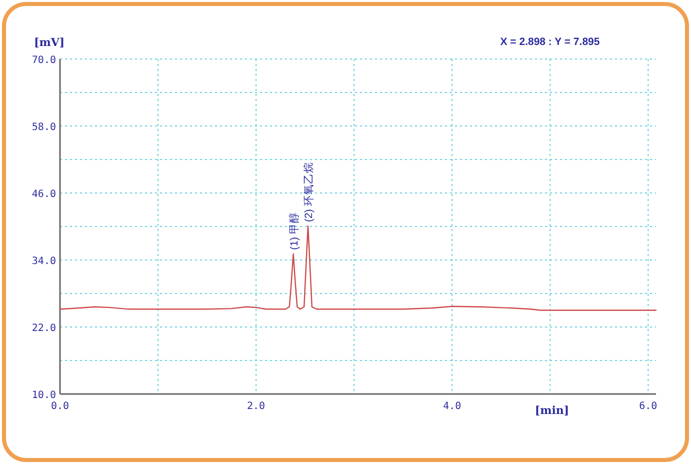 The image size is (691, 464). Describe the element at coordinates (49, 42) in the screenshot. I see `y-axis-title: [mV]` at that location.